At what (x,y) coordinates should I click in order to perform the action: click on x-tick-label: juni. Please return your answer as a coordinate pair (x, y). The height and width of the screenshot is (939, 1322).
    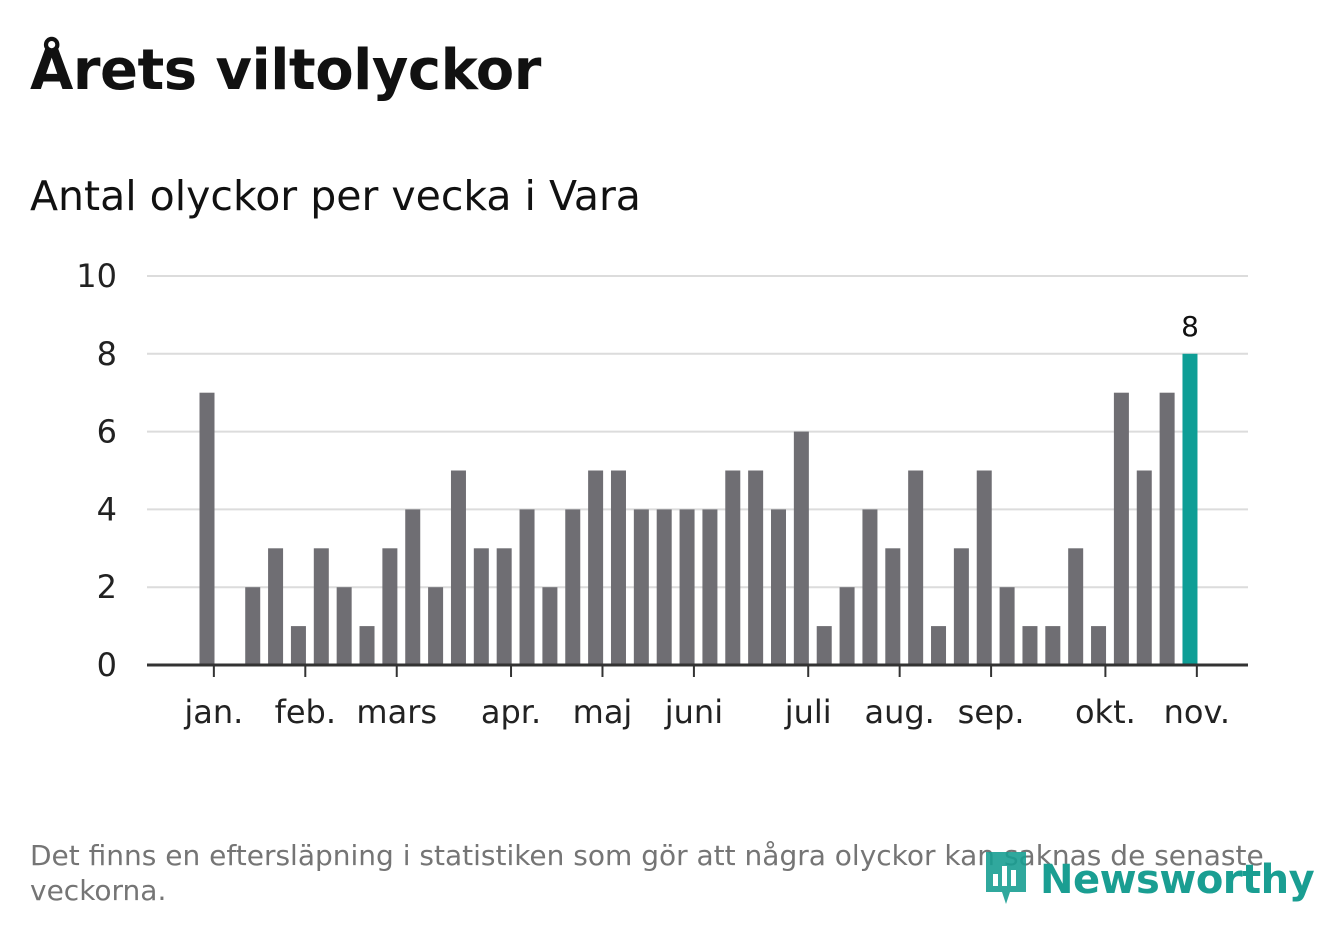
    Looking at the image, I should click on (693, 712).